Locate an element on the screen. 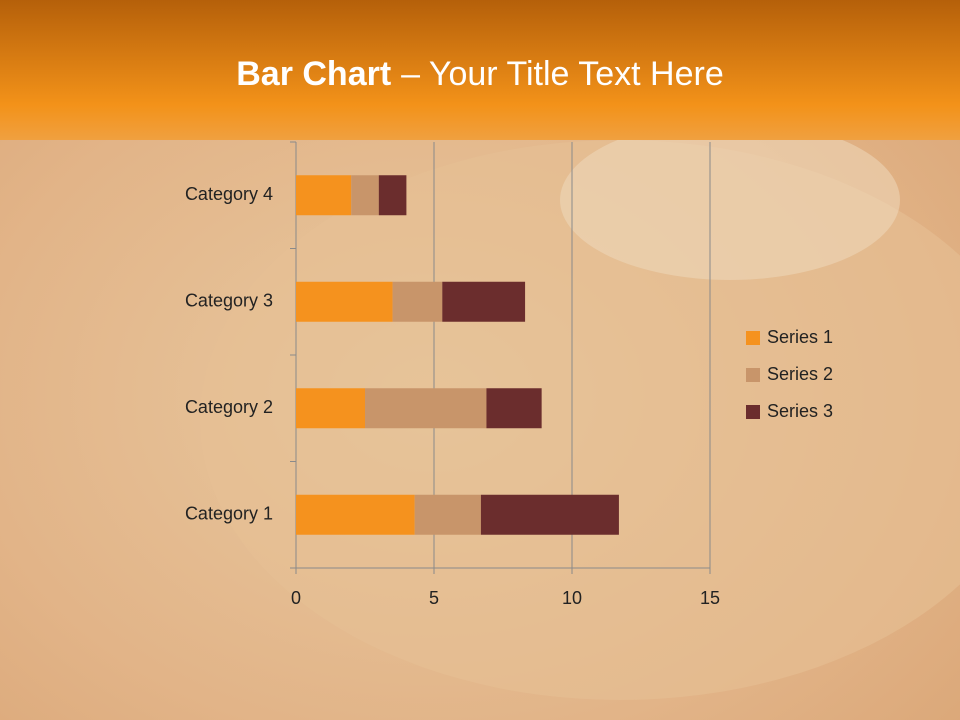 This screenshot has width=960, height=720. y-tick-label: Category 4 is located at coordinates (229, 194).